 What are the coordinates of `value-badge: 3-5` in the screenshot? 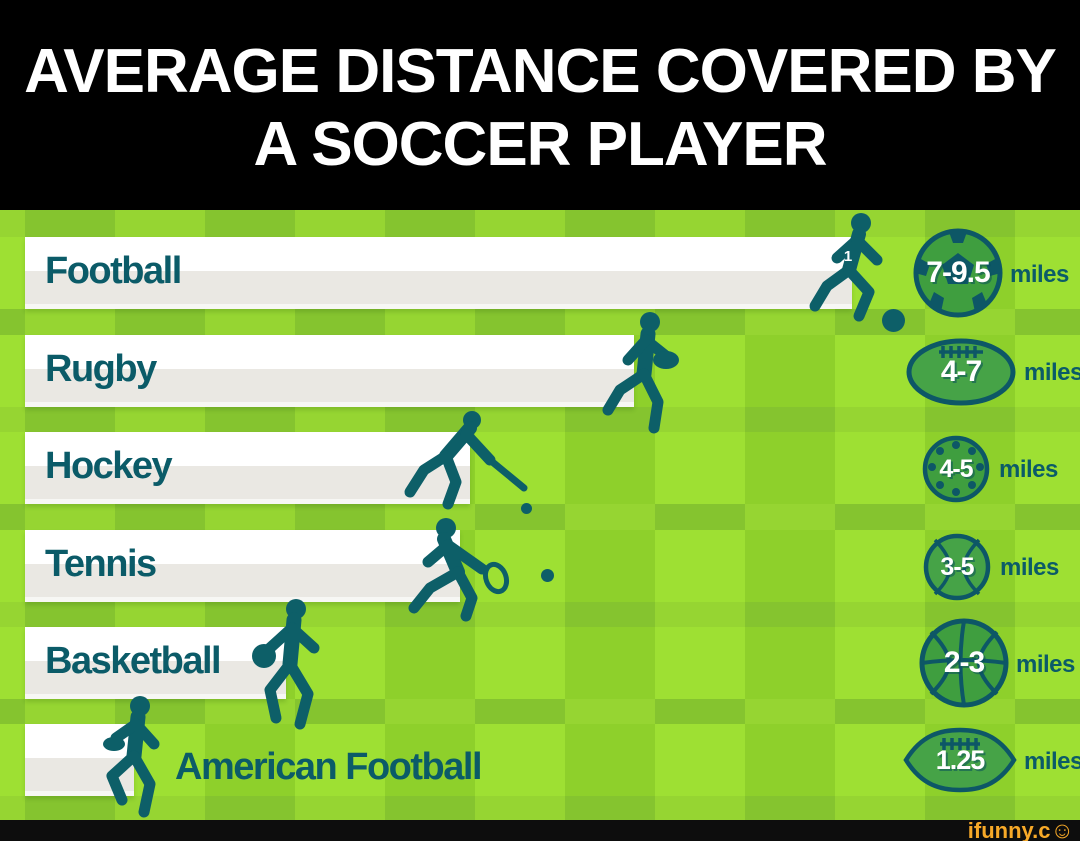 It's located at (957, 566).